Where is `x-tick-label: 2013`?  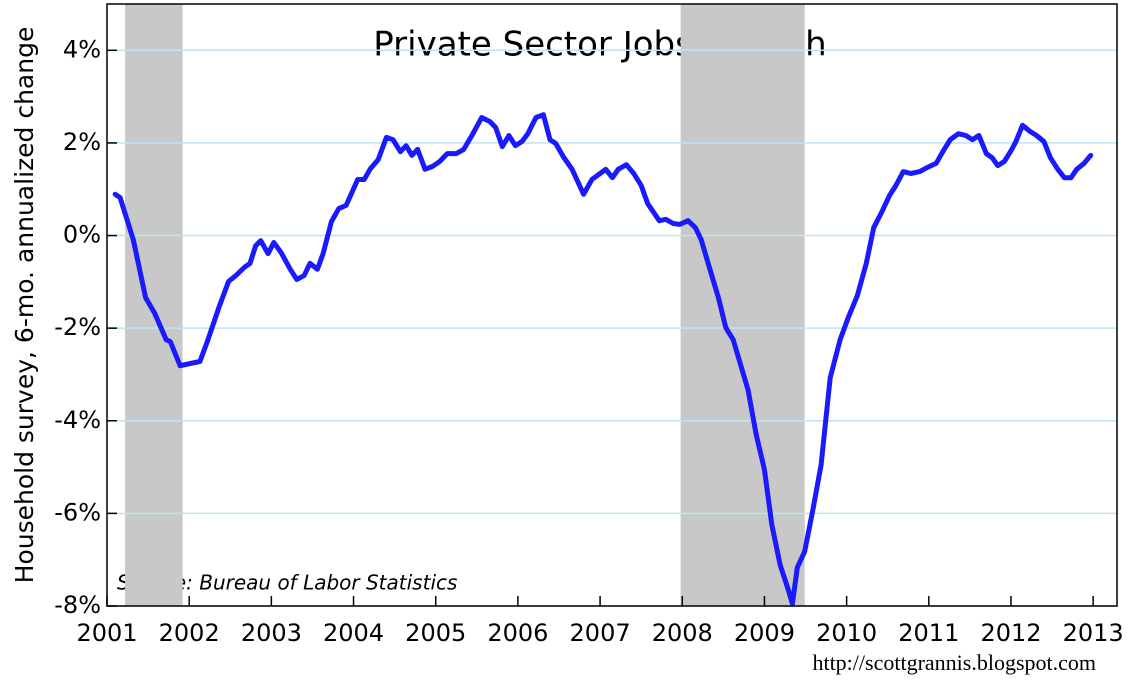
x-tick-label: 2013 is located at coordinates (1093, 633).